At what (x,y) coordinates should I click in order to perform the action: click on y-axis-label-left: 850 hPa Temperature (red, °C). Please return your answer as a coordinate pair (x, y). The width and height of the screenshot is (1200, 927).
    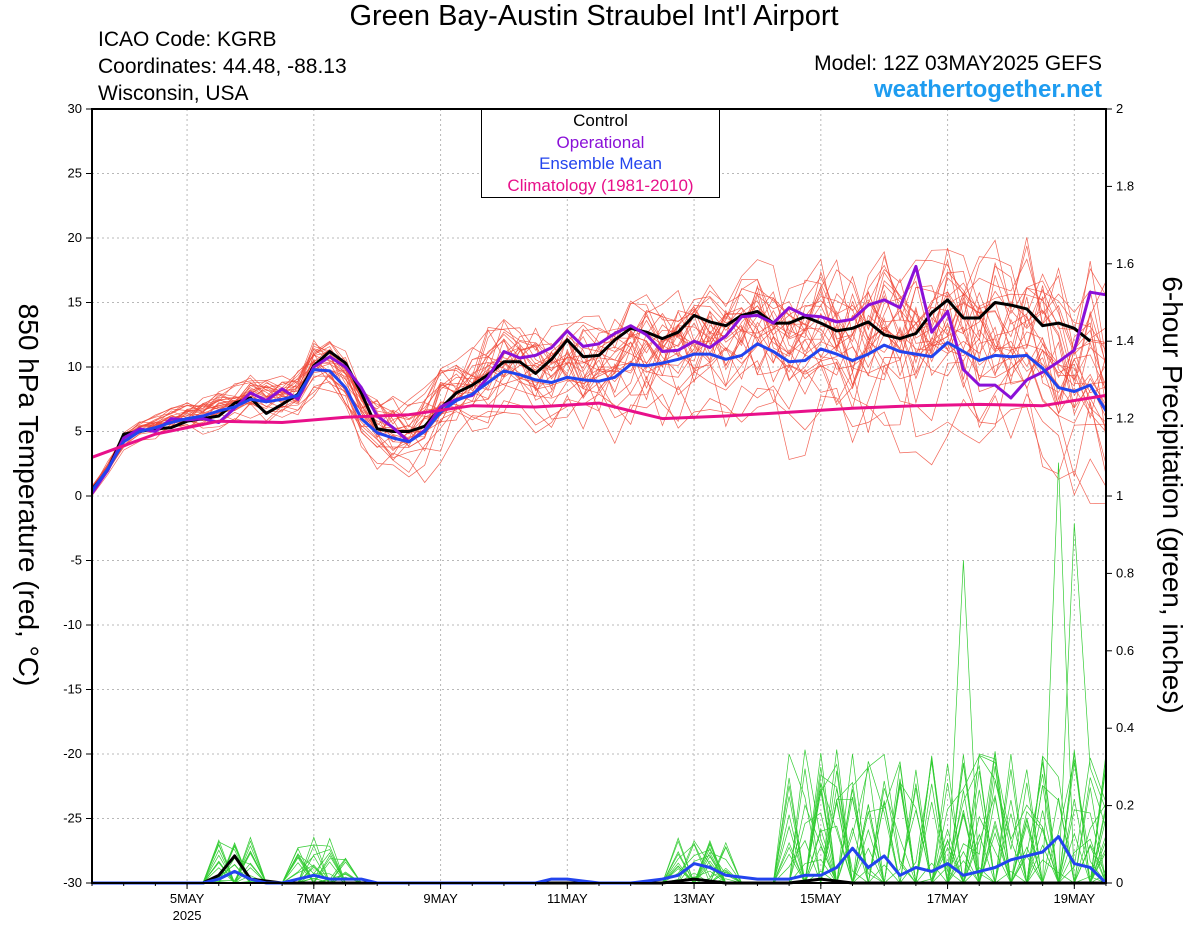
    Looking at the image, I should click on (28, 495).